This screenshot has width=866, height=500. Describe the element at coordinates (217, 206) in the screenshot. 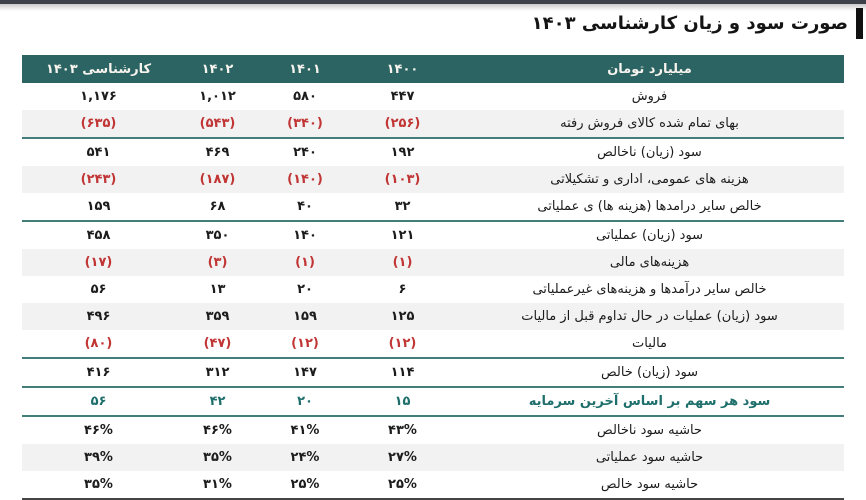

I see `value-y1402: ۶۸` at that location.